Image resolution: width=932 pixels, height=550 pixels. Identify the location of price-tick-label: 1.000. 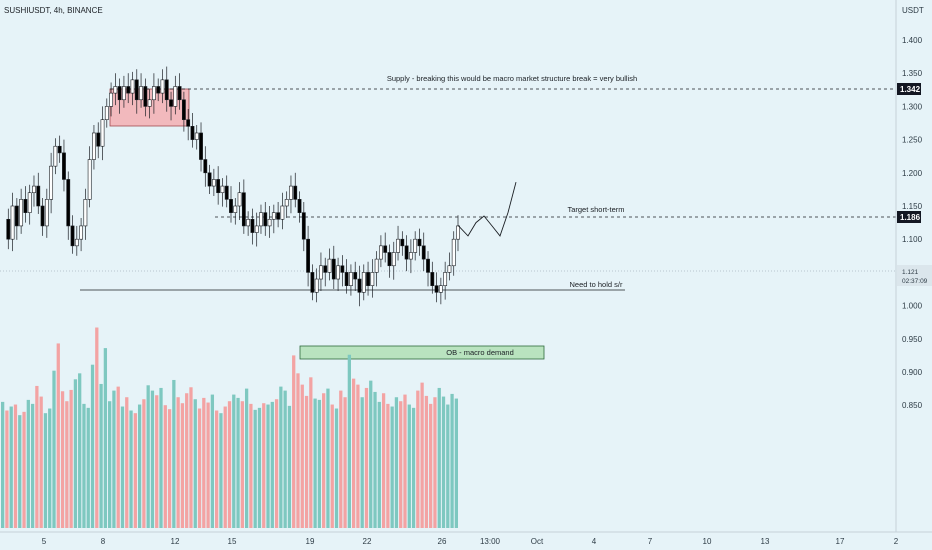
(912, 306).